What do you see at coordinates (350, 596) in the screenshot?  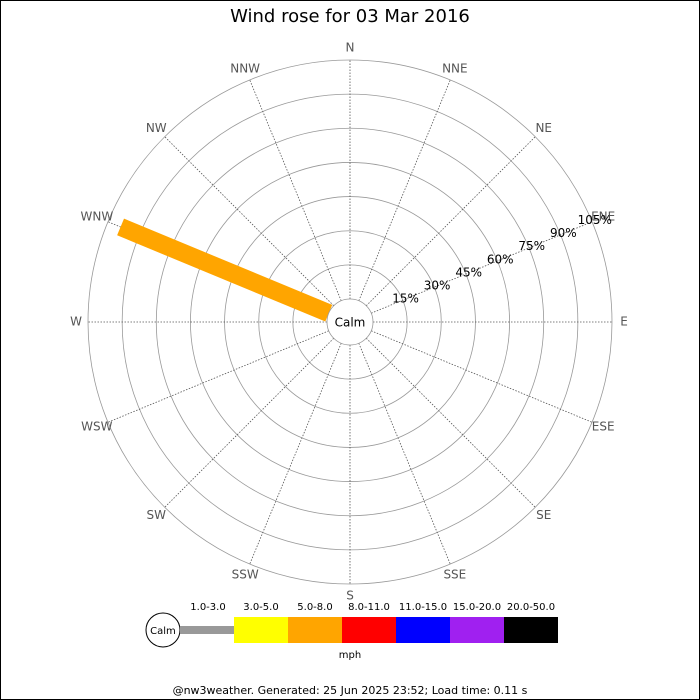 I see `direction-label: S` at bounding box center [350, 596].